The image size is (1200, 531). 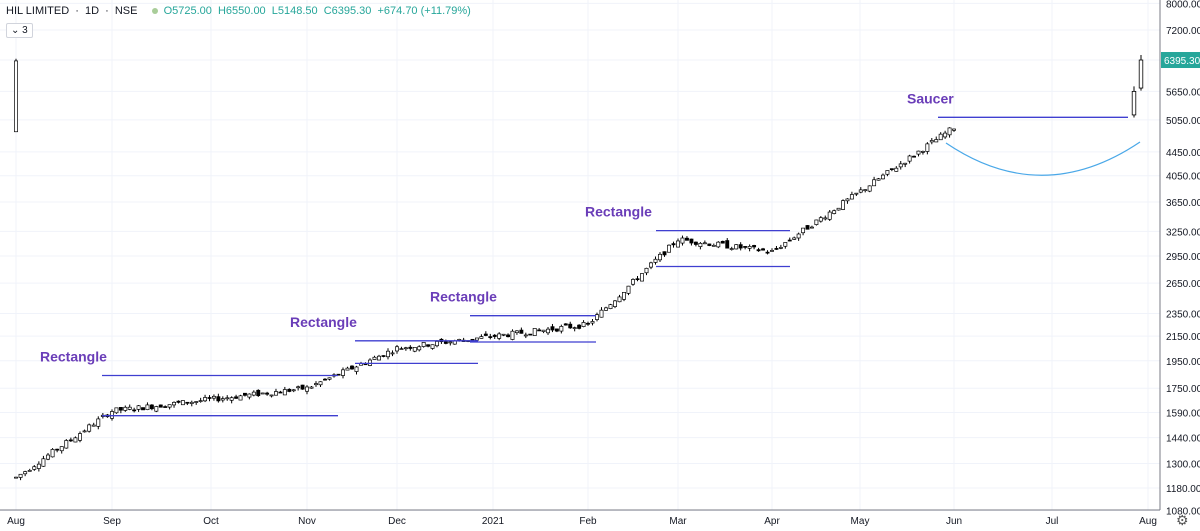 I want to click on gear-icon: ⚙, so click(x=1182, y=520).